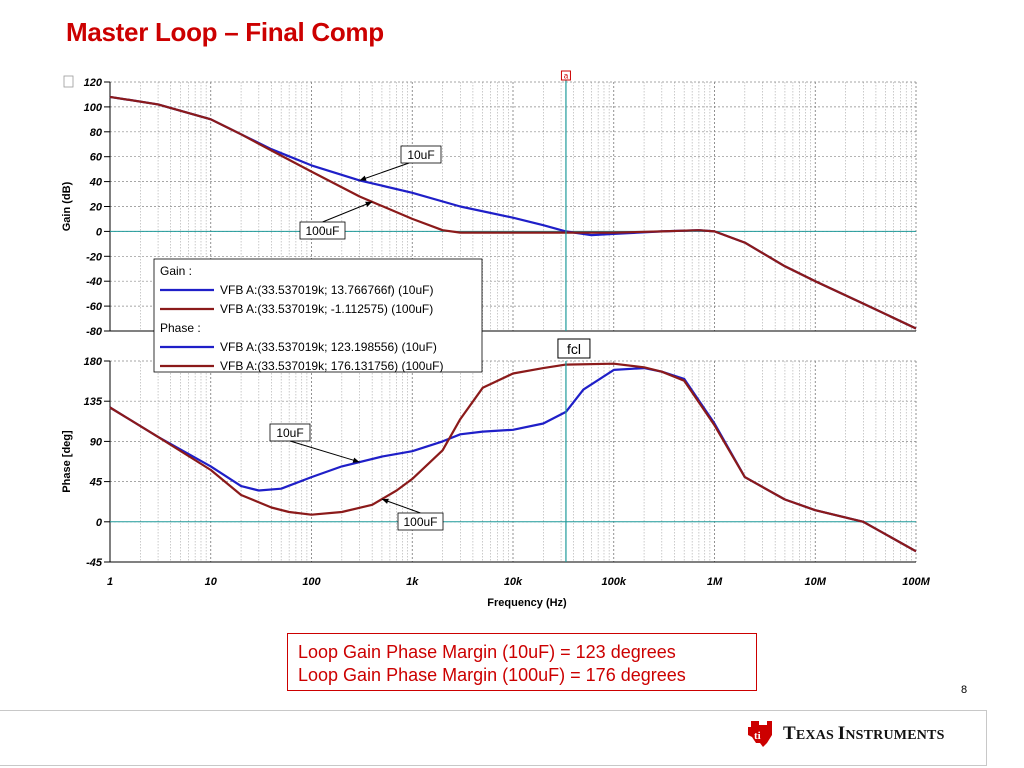  I want to click on gain-y-tick-label: 60, so click(96, 158).